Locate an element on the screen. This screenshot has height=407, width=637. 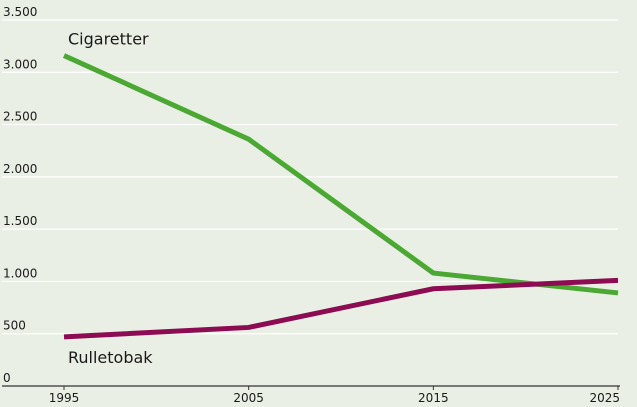
line is located at coordinates (341, 308).